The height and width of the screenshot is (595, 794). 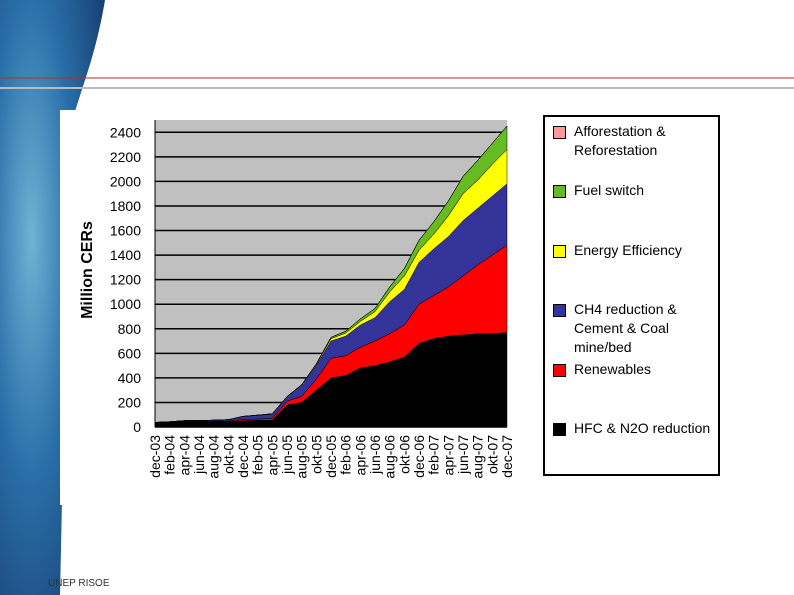 What do you see at coordinates (199, 455) in the screenshot?
I see `x-tick-label: jun-04` at bounding box center [199, 455].